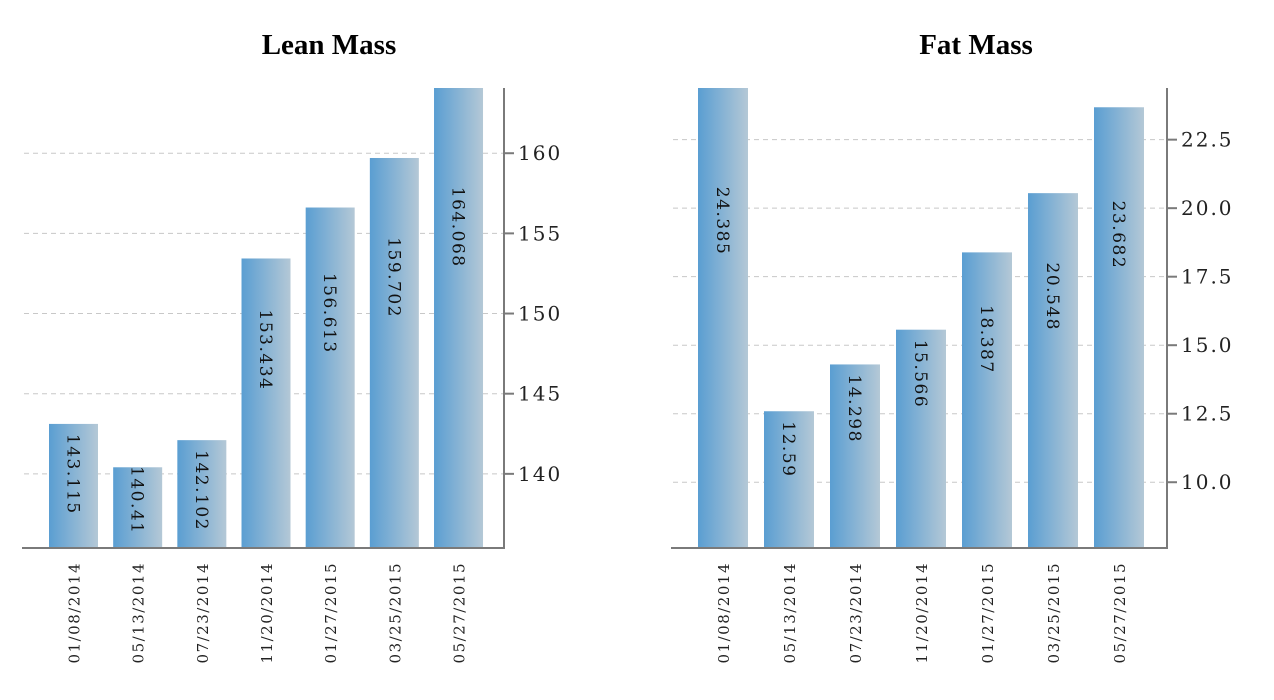 The width and height of the screenshot is (1274, 700). I want to click on bar-value-label: 12.59, so click(788, 449).